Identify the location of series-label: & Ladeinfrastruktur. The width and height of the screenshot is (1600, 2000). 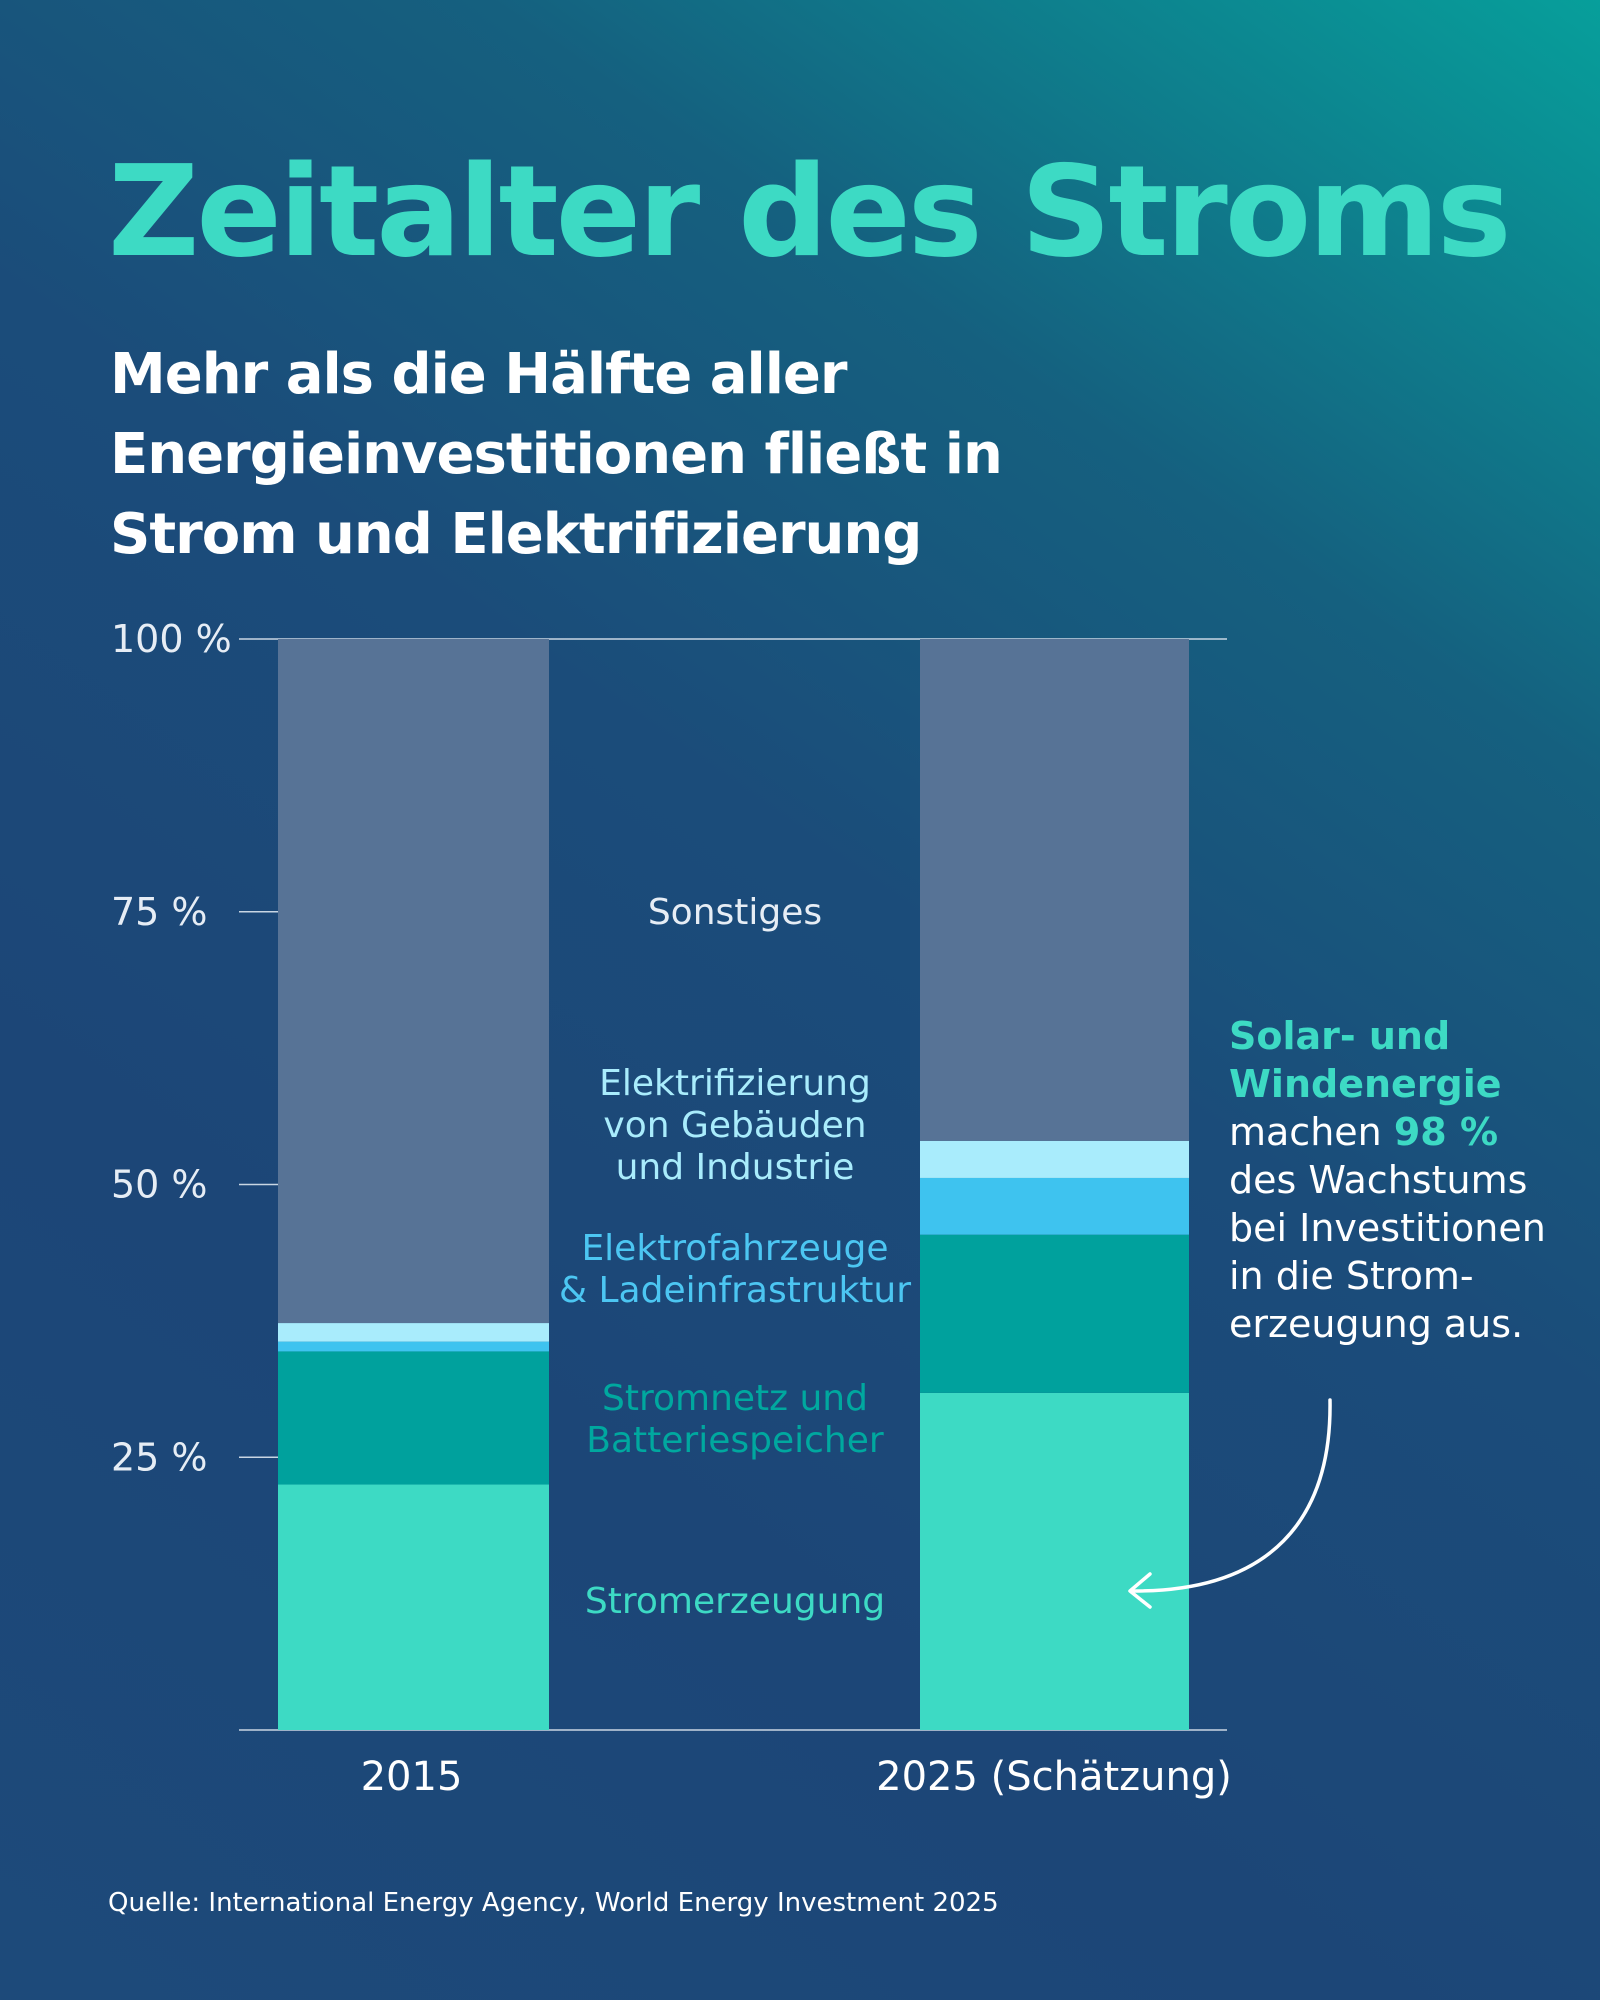
(735, 1290).